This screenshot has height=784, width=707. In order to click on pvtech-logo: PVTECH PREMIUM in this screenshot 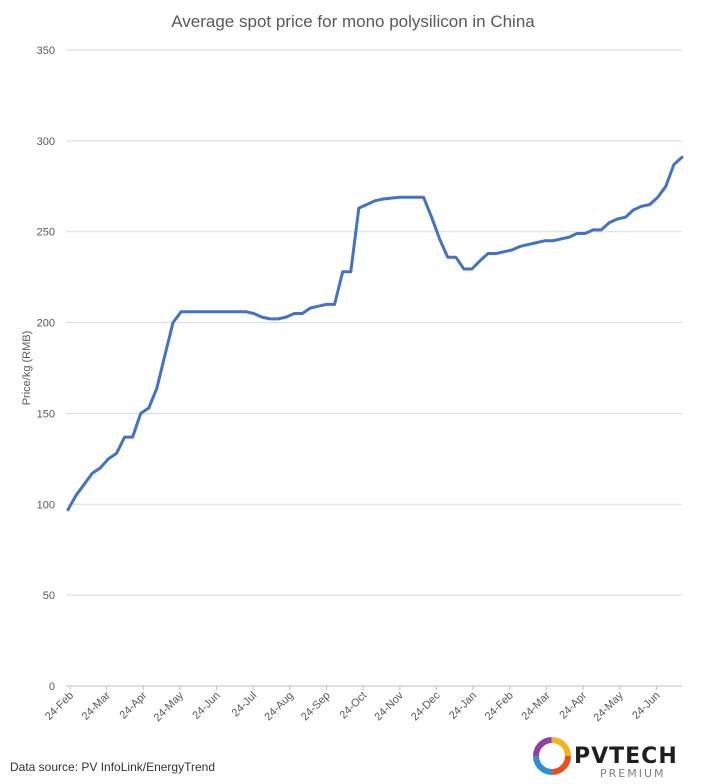, I will do `click(605, 758)`.